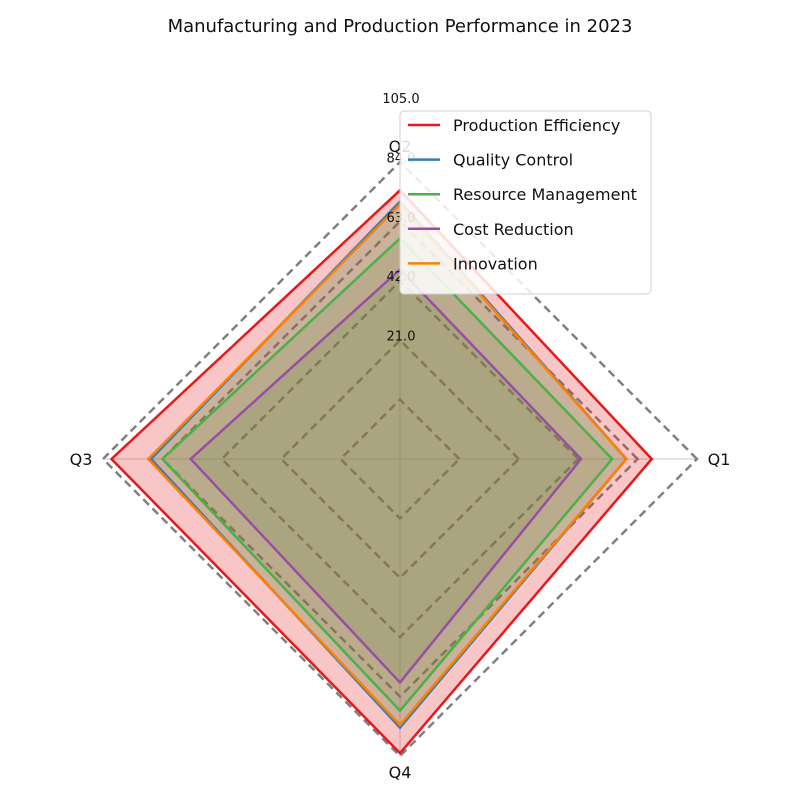  I want to click on radial-tick-label: 21.0, so click(401, 337).